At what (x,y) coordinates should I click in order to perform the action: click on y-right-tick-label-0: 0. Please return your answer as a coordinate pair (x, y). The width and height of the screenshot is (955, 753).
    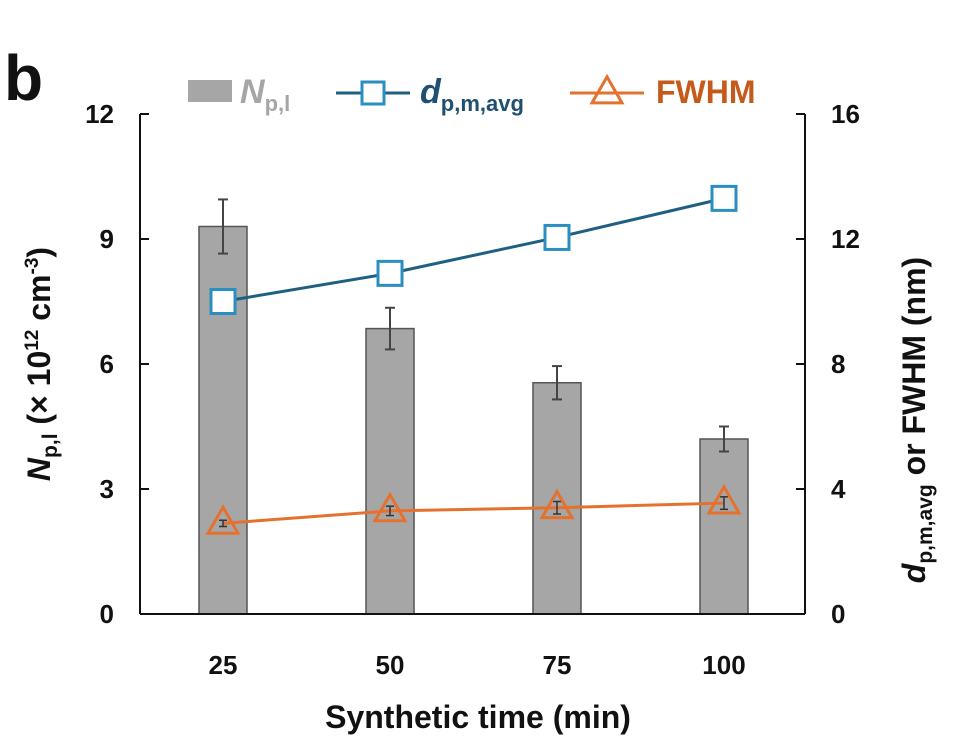
    Looking at the image, I should click on (838, 614).